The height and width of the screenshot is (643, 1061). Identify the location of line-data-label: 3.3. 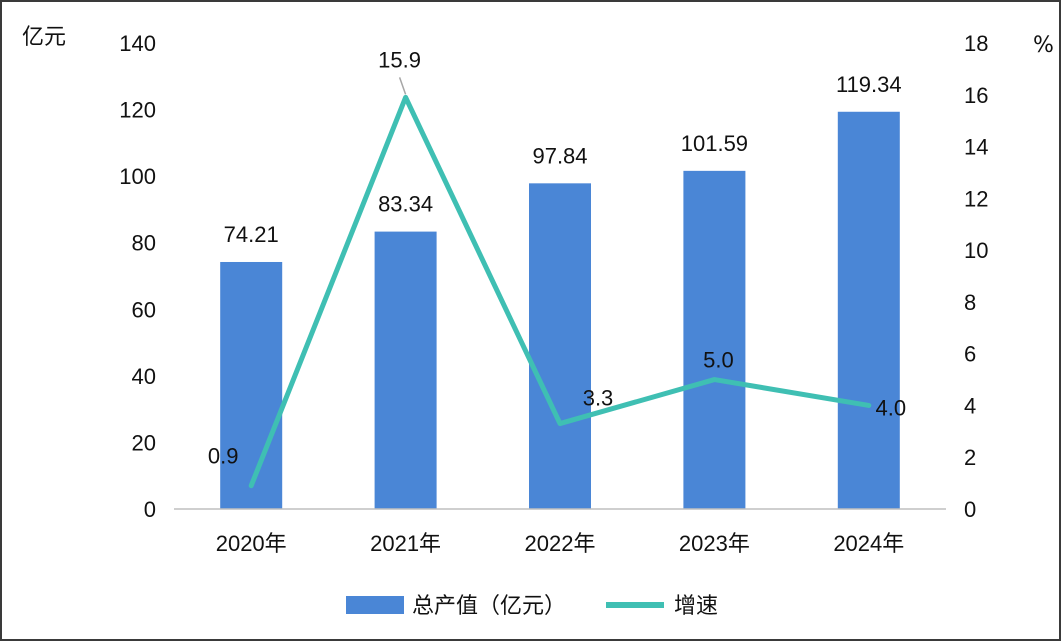
(598, 398).